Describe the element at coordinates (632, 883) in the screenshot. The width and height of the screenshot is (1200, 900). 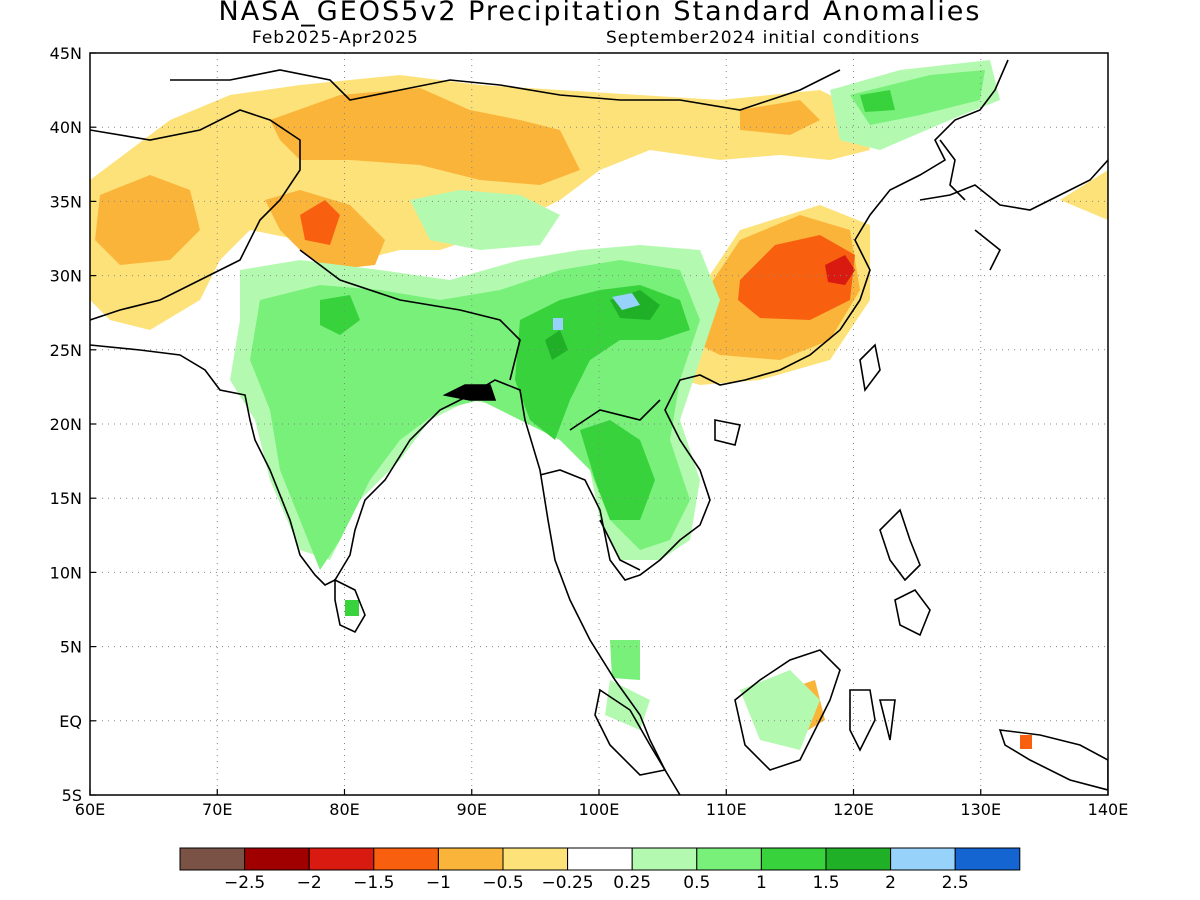
I see `colorbar-label: 0.25` at that location.